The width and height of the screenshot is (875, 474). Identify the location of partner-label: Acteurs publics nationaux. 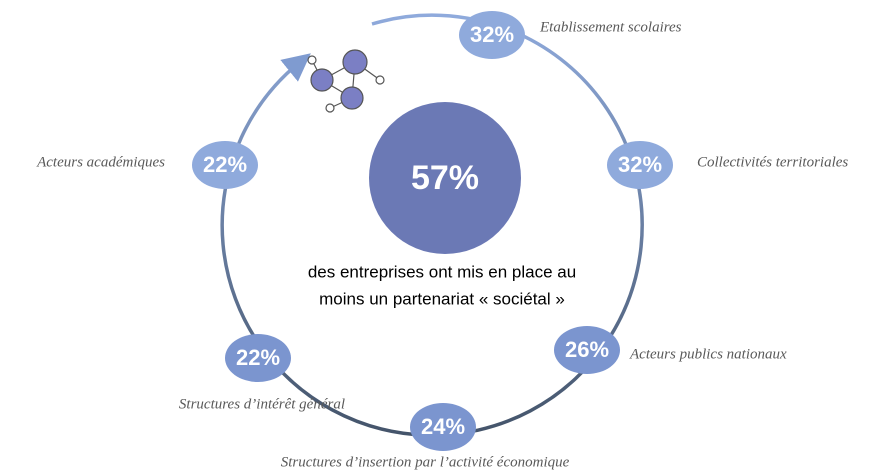
(708, 354).